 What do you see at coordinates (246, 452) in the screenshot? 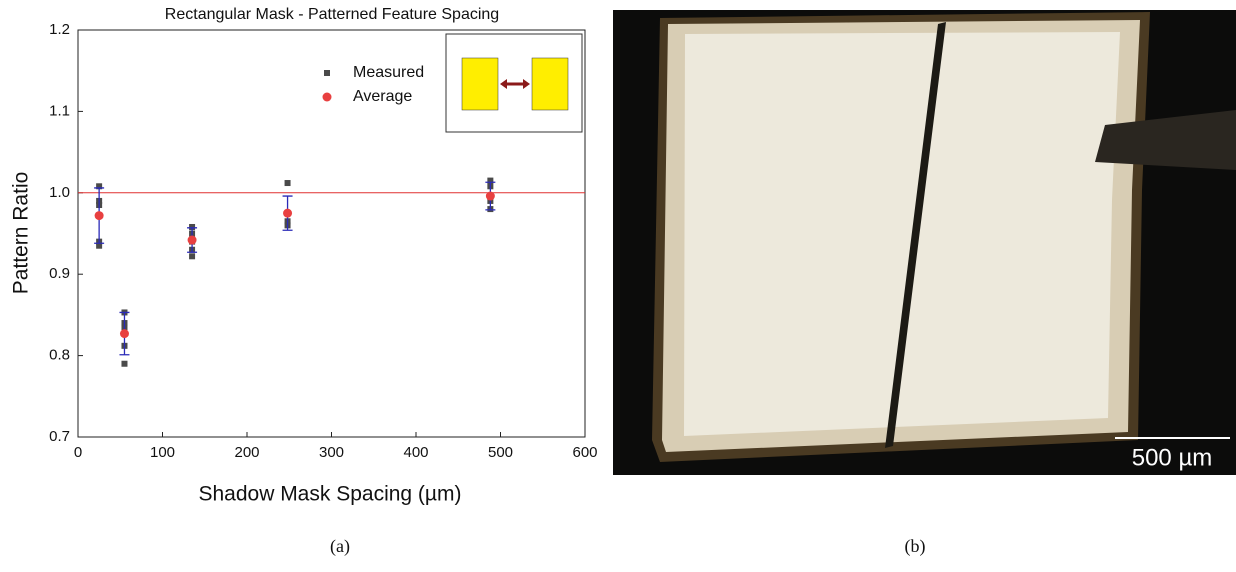
I see `x-tick-label: 200` at bounding box center [246, 452].